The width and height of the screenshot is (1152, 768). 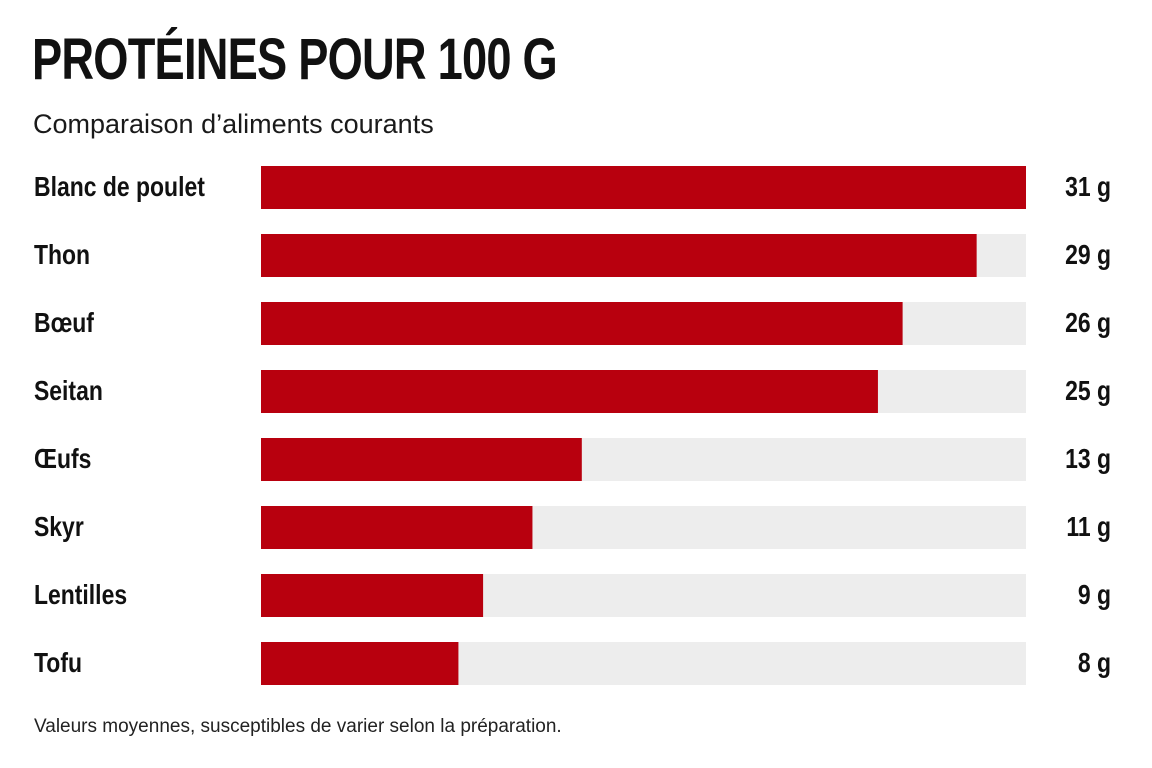 What do you see at coordinates (62, 459) in the screenshot?
I see `category-label: Œufs` at bounding box center [62, 459].